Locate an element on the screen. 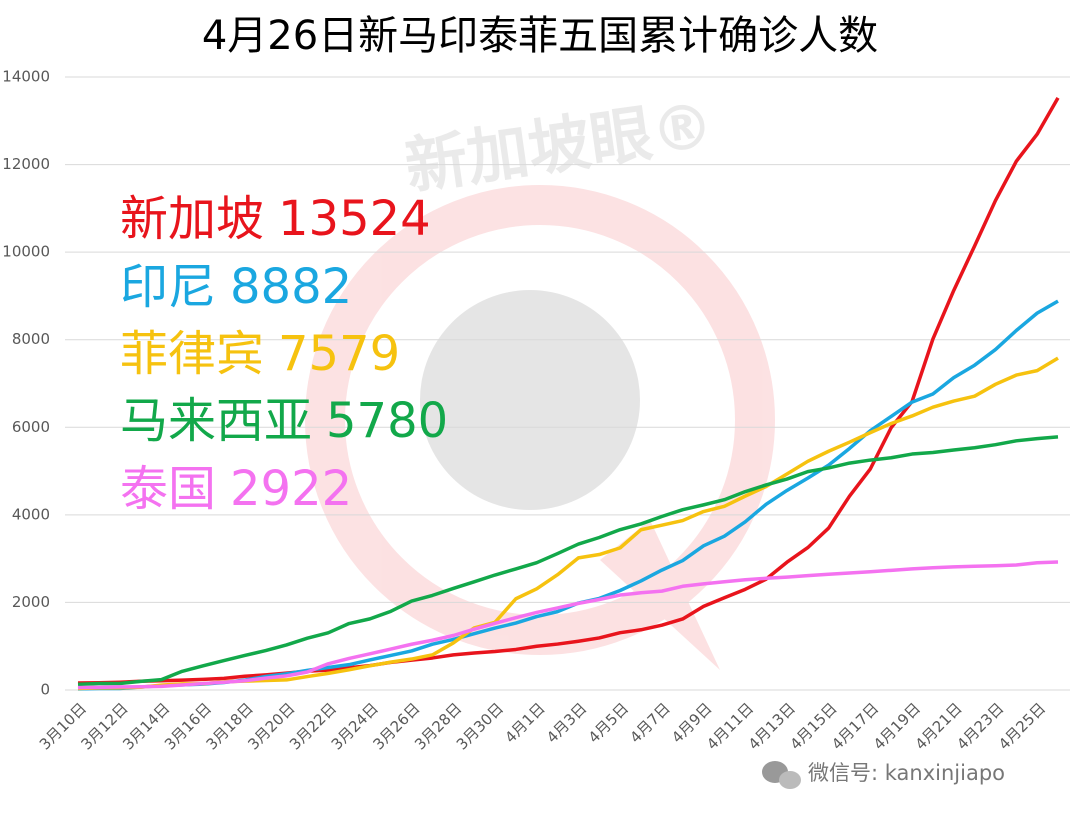  legend-name: 新加坡 is located at coordinates (192, 219).